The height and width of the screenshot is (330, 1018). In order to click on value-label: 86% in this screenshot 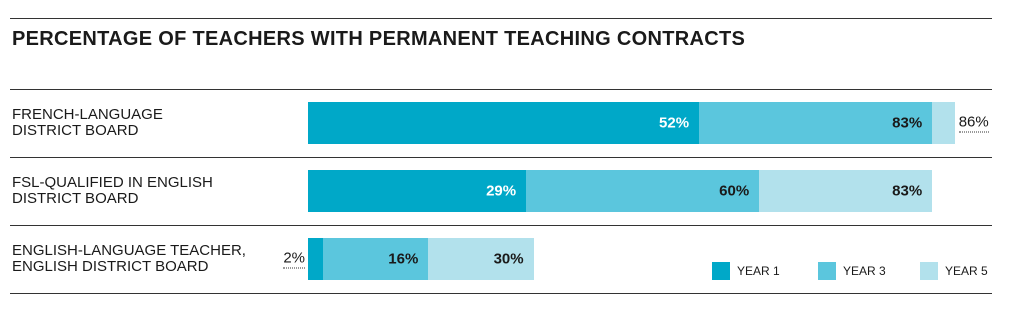, I will do `click(973, 123)`.